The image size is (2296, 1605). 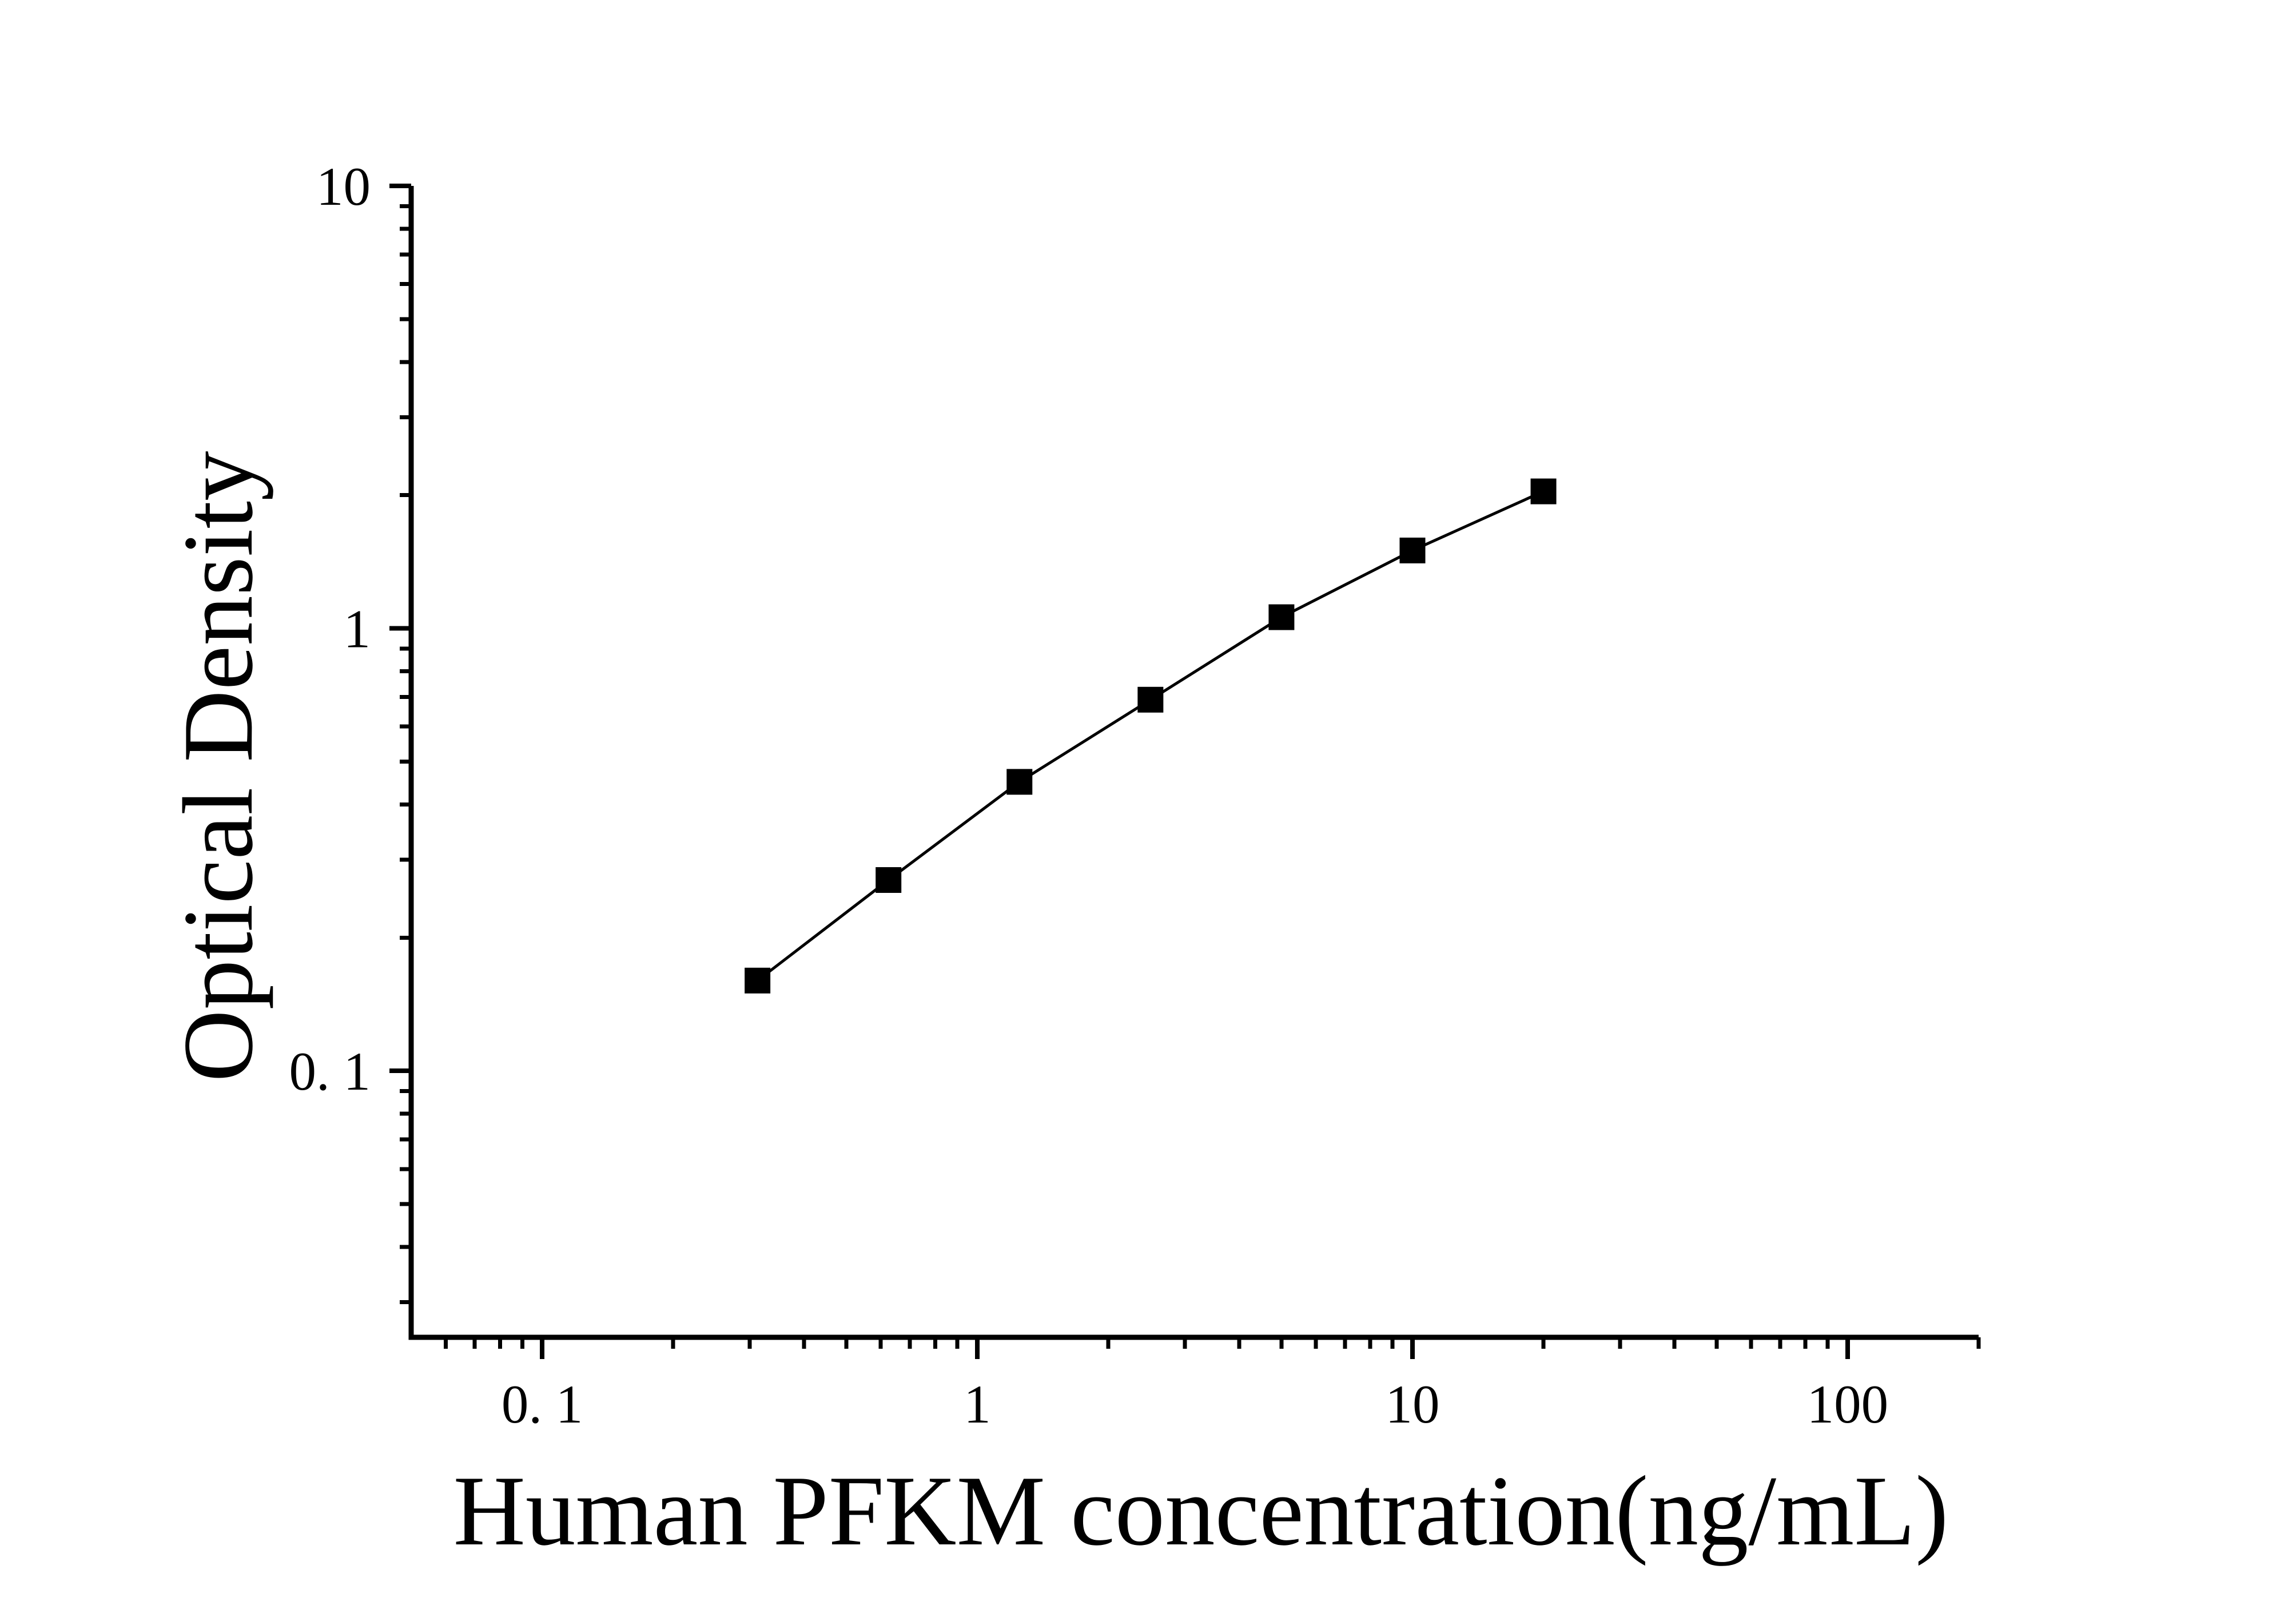 What do you see at coordinates (330, 1071) in the screenshot?
I see `y-tick-label: 0. 1` at bounding box center [330, 1071].